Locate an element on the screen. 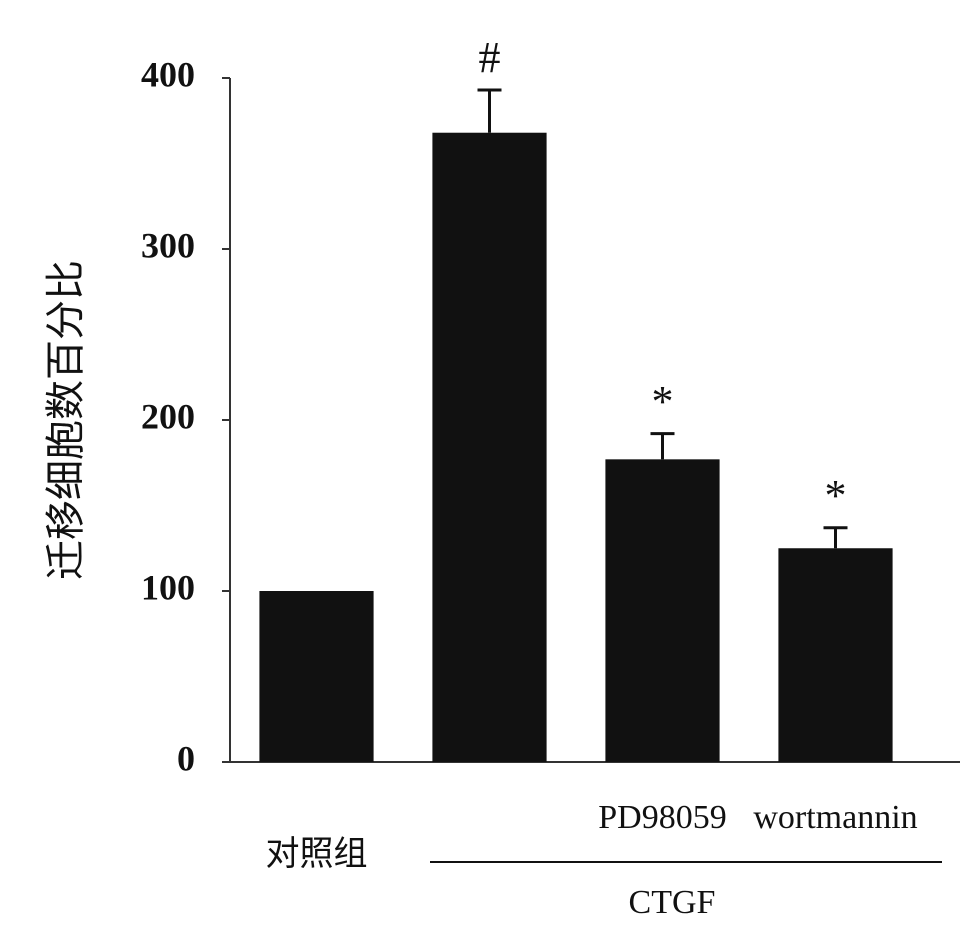 The height and width of the screenshot is (933, 974). y-tick-label: 200 is located at coordinates (168, 416).